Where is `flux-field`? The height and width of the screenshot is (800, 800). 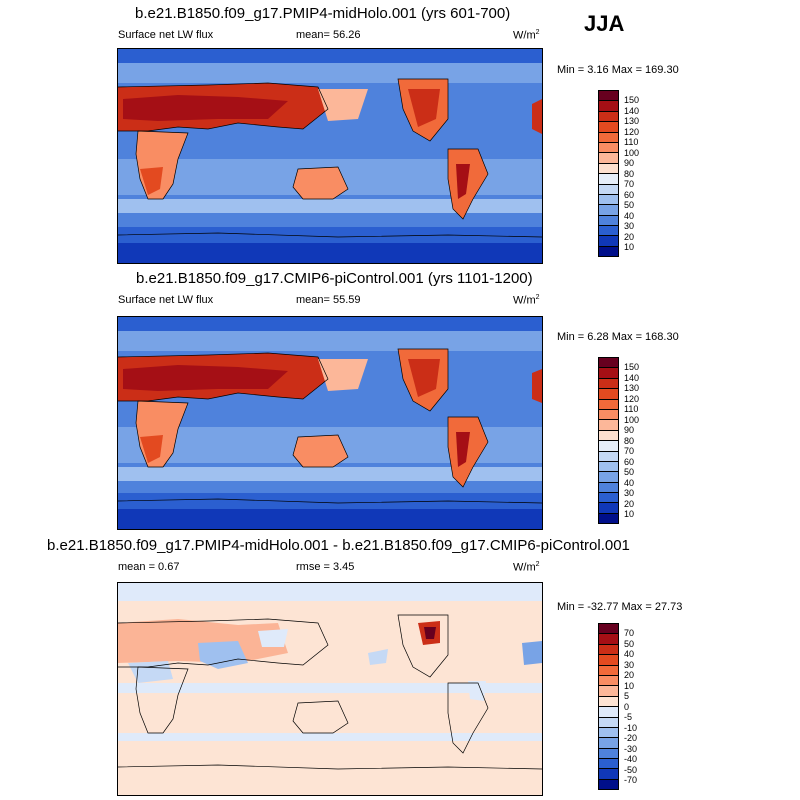 flux-field is located at coordinates (330, 156).